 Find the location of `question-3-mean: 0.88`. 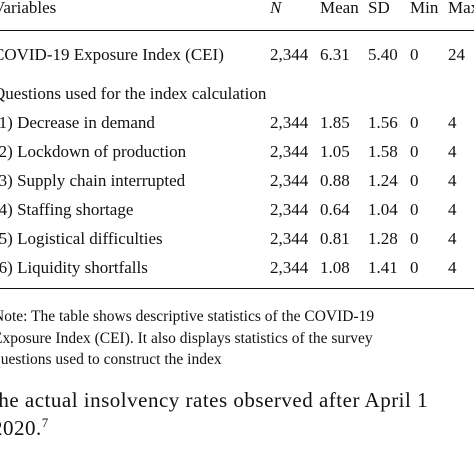

question-3-mean: 0.88 is located at coordinates (335, 180).